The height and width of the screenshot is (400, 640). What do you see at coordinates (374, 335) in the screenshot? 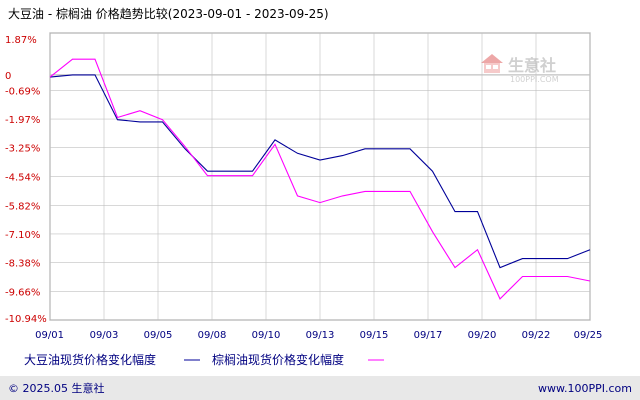
I see `x-tick-label: 09/15` at bounding box center [374, 335].